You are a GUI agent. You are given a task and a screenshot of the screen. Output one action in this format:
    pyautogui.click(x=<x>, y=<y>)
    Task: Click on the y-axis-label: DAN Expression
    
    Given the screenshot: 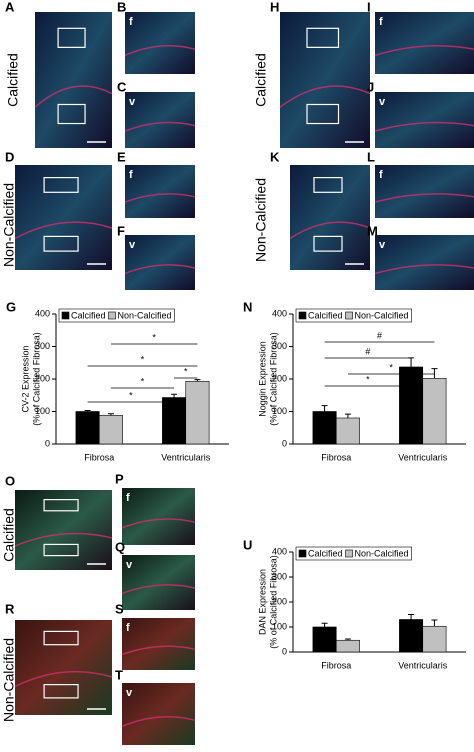 What is the action you would take?
    pyautogui.click(x=262, y=602)
    